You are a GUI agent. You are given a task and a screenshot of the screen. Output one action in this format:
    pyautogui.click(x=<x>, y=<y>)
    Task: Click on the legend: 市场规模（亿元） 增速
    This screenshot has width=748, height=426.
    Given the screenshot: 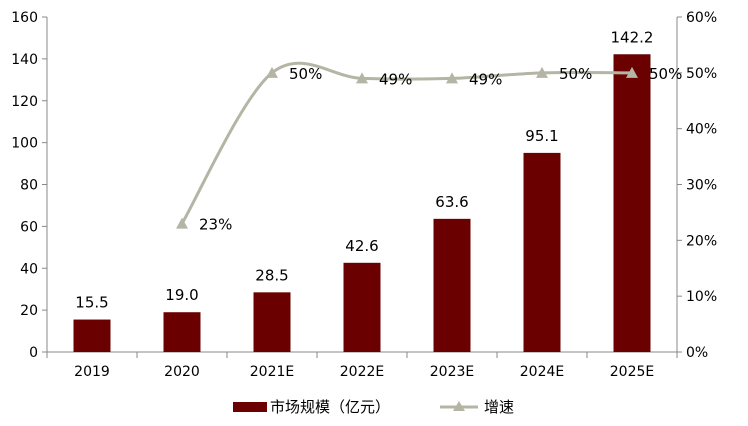 What is the action you would take?
    pyautogui.click(x=373, y=407)
    